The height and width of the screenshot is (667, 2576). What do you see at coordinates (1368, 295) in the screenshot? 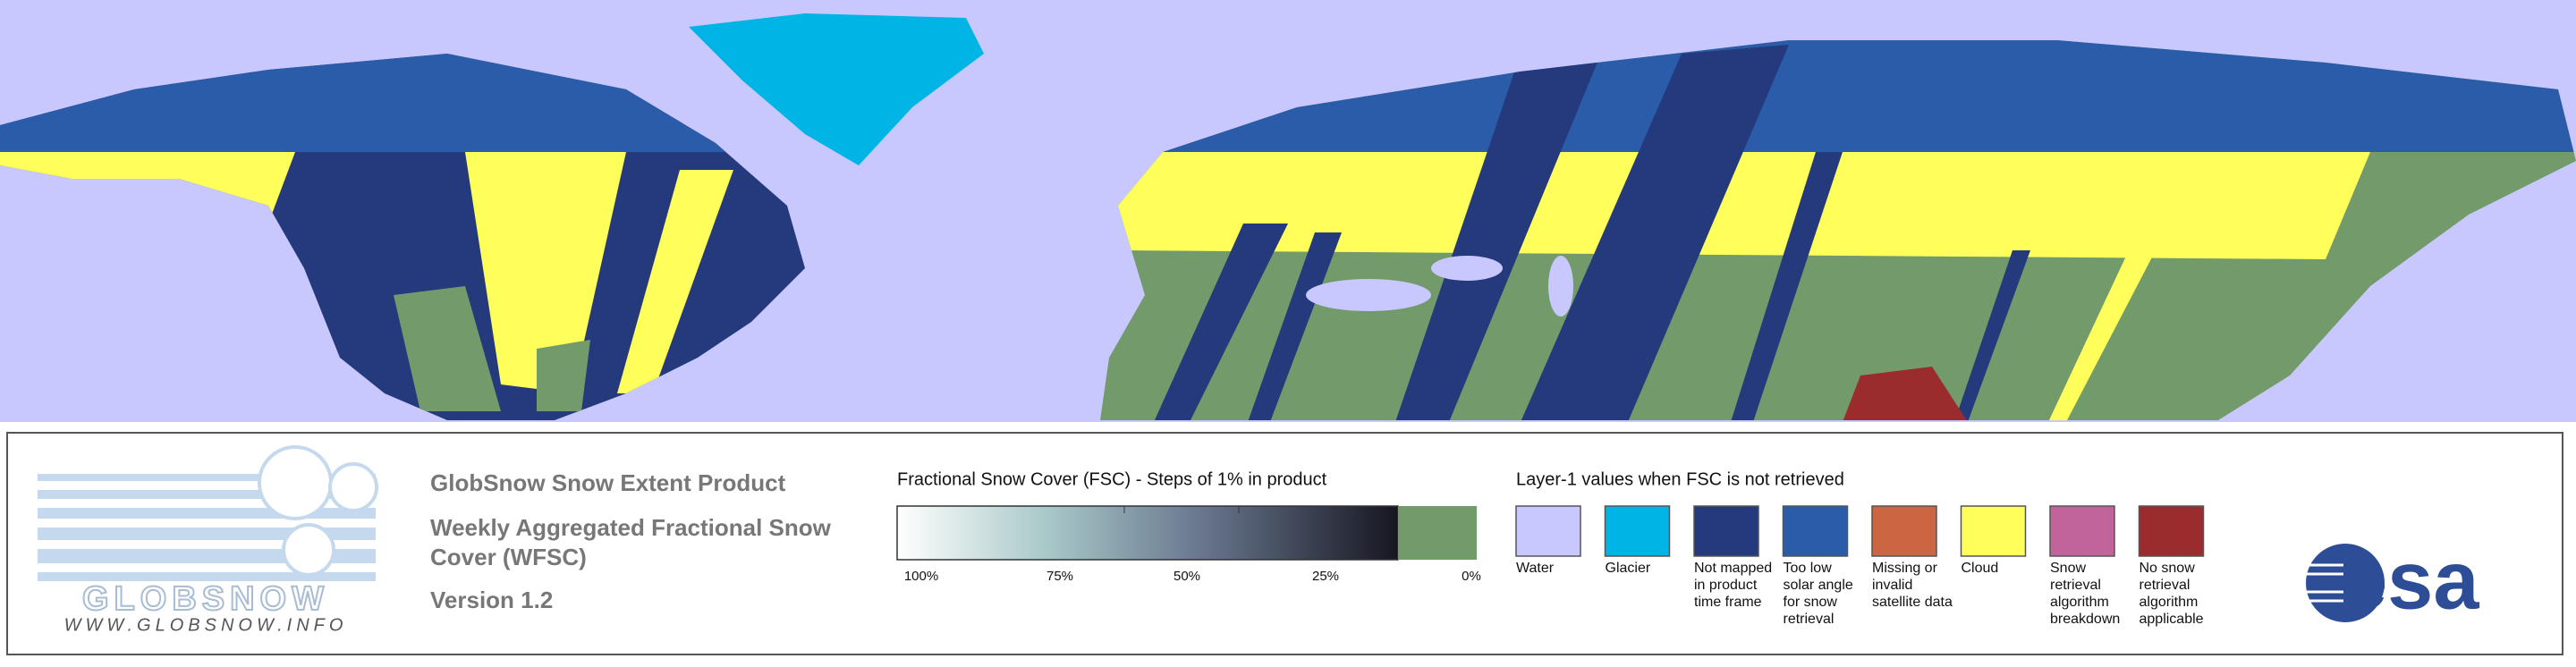
I see `mediterranean` at bounding box center [1368, 295].